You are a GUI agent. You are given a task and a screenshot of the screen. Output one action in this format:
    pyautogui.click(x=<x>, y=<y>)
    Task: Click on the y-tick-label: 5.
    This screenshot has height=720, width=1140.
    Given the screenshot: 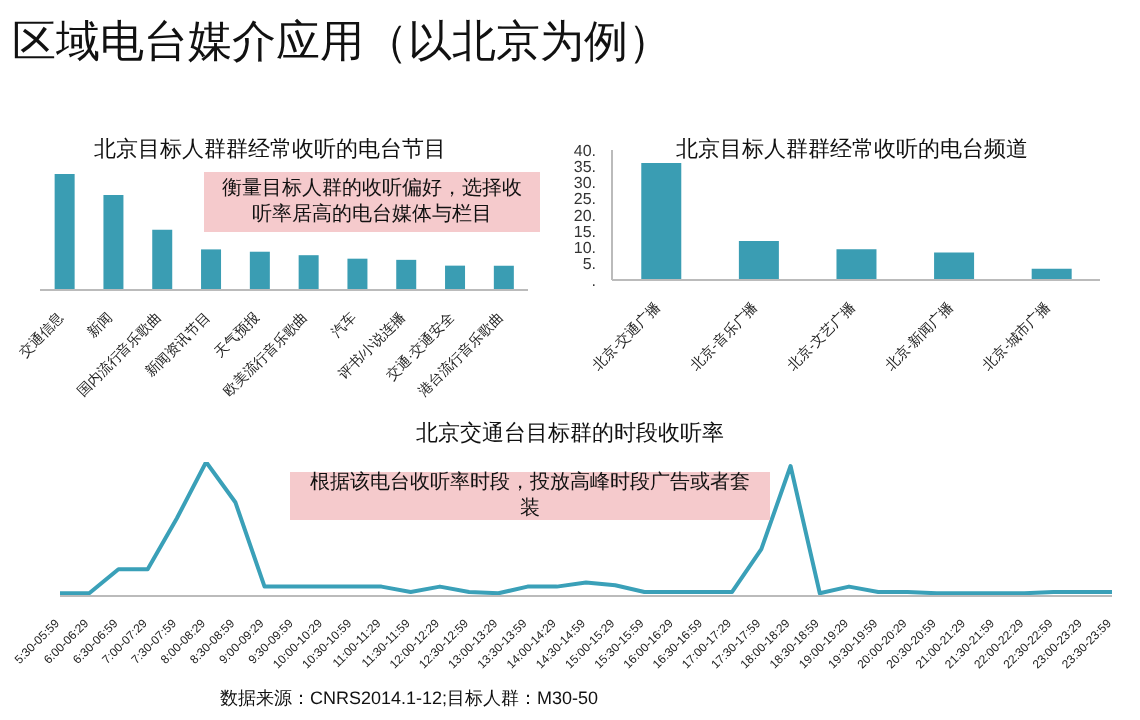 What is the action you would take?
    pyautogui.click(x=589, y=264)
    